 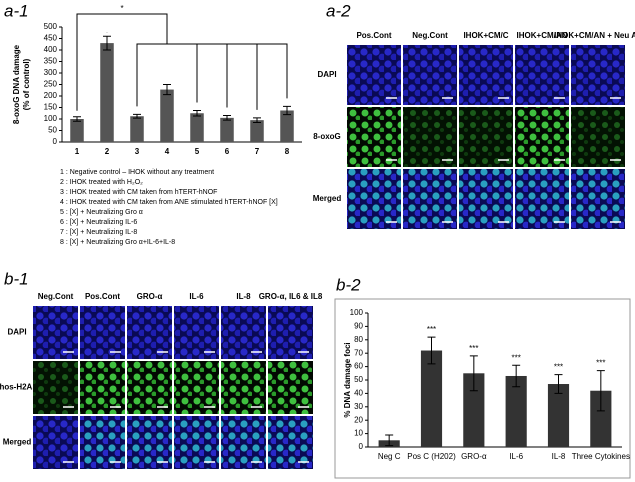 What do you see at coordinates (358, 326) in the screenshot?
I see `y-tick-label: 90` at bounding box center [358, 326].